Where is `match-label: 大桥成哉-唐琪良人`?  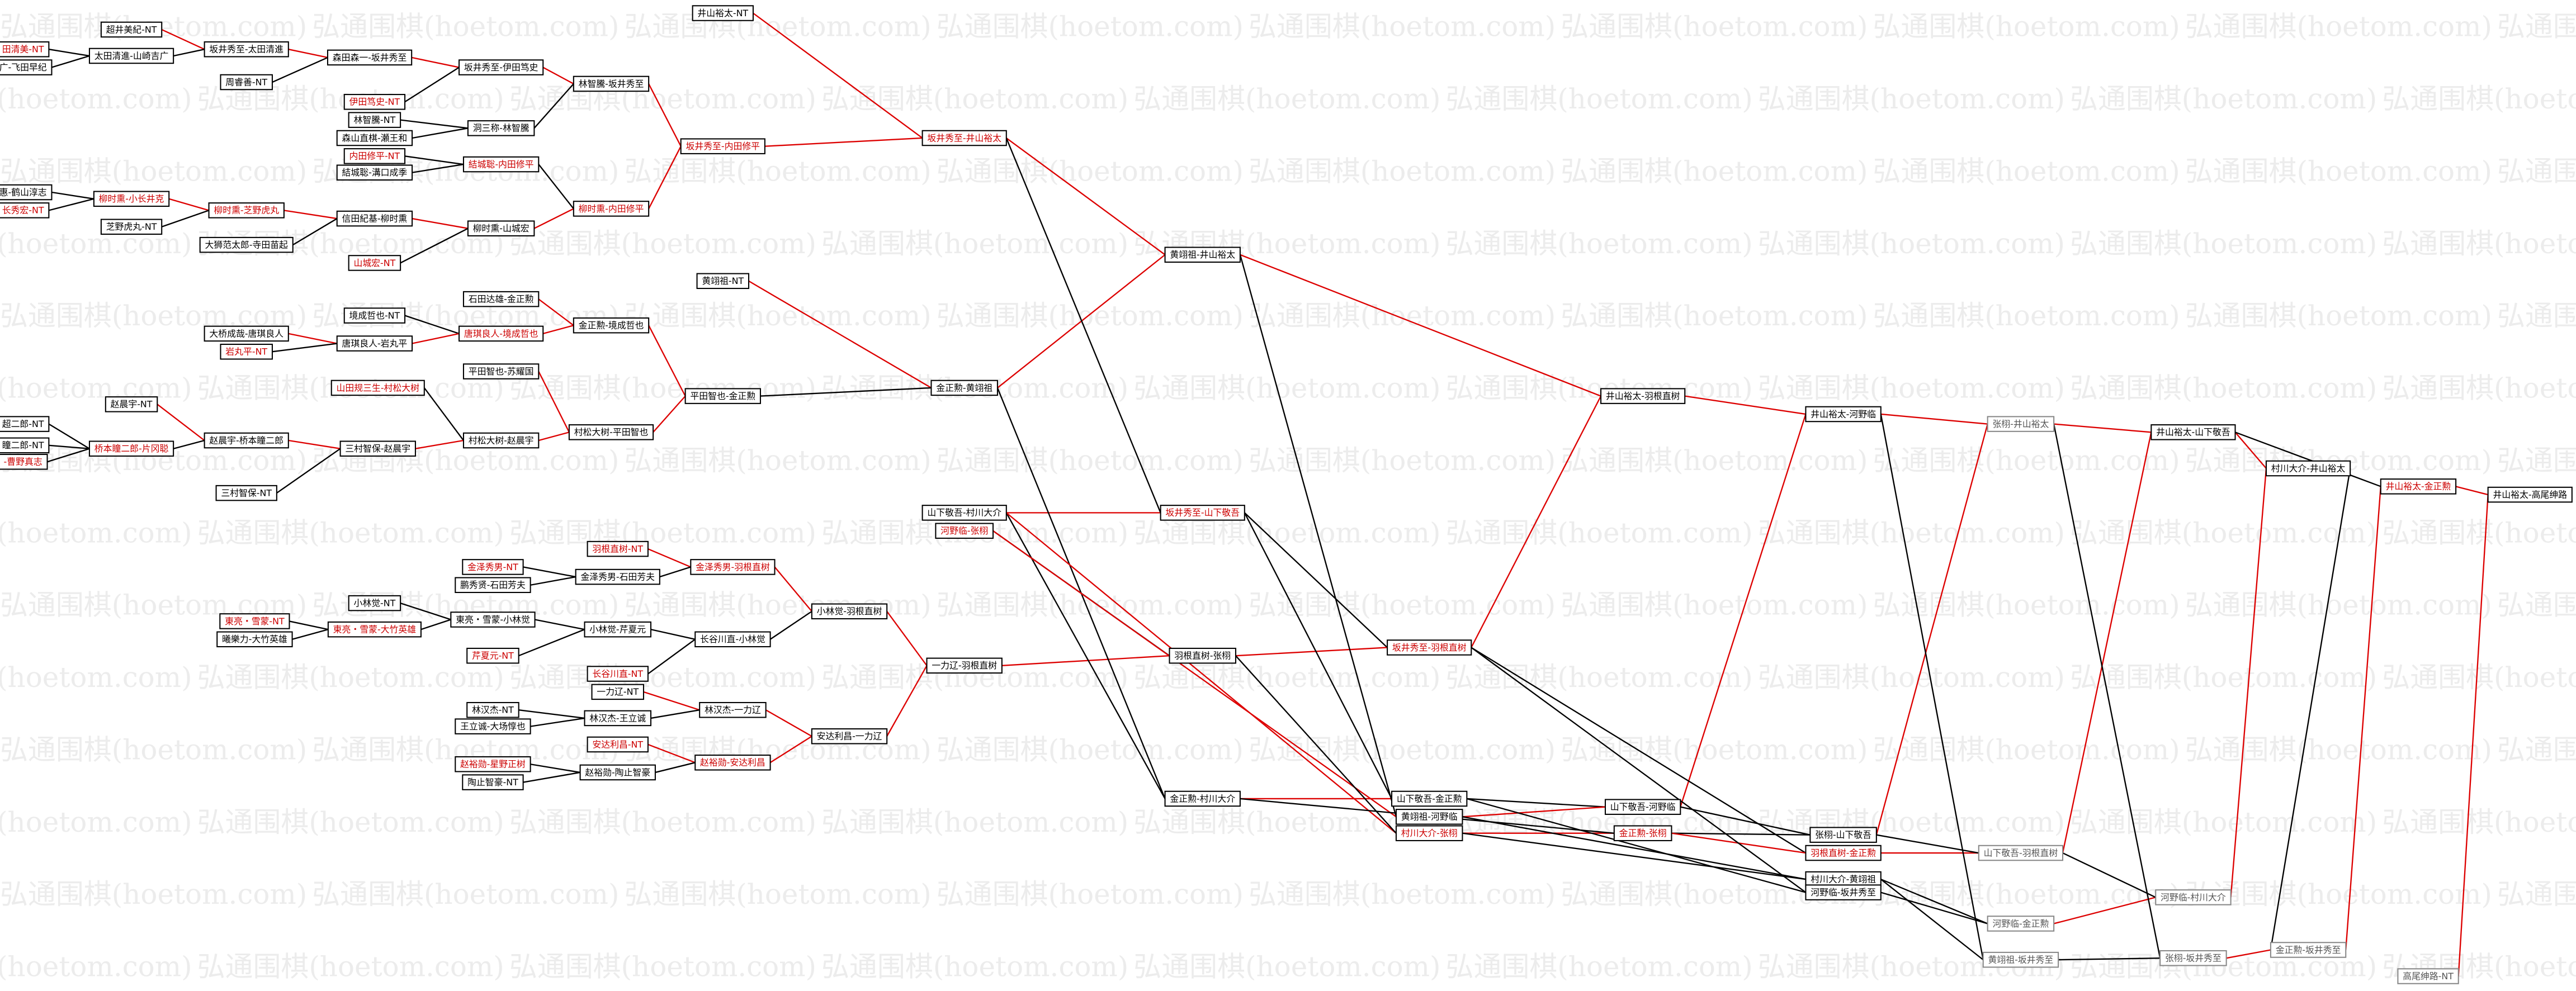 match-label: 大桥成哉-唐琪良人 is located at coordinates (246, 333).